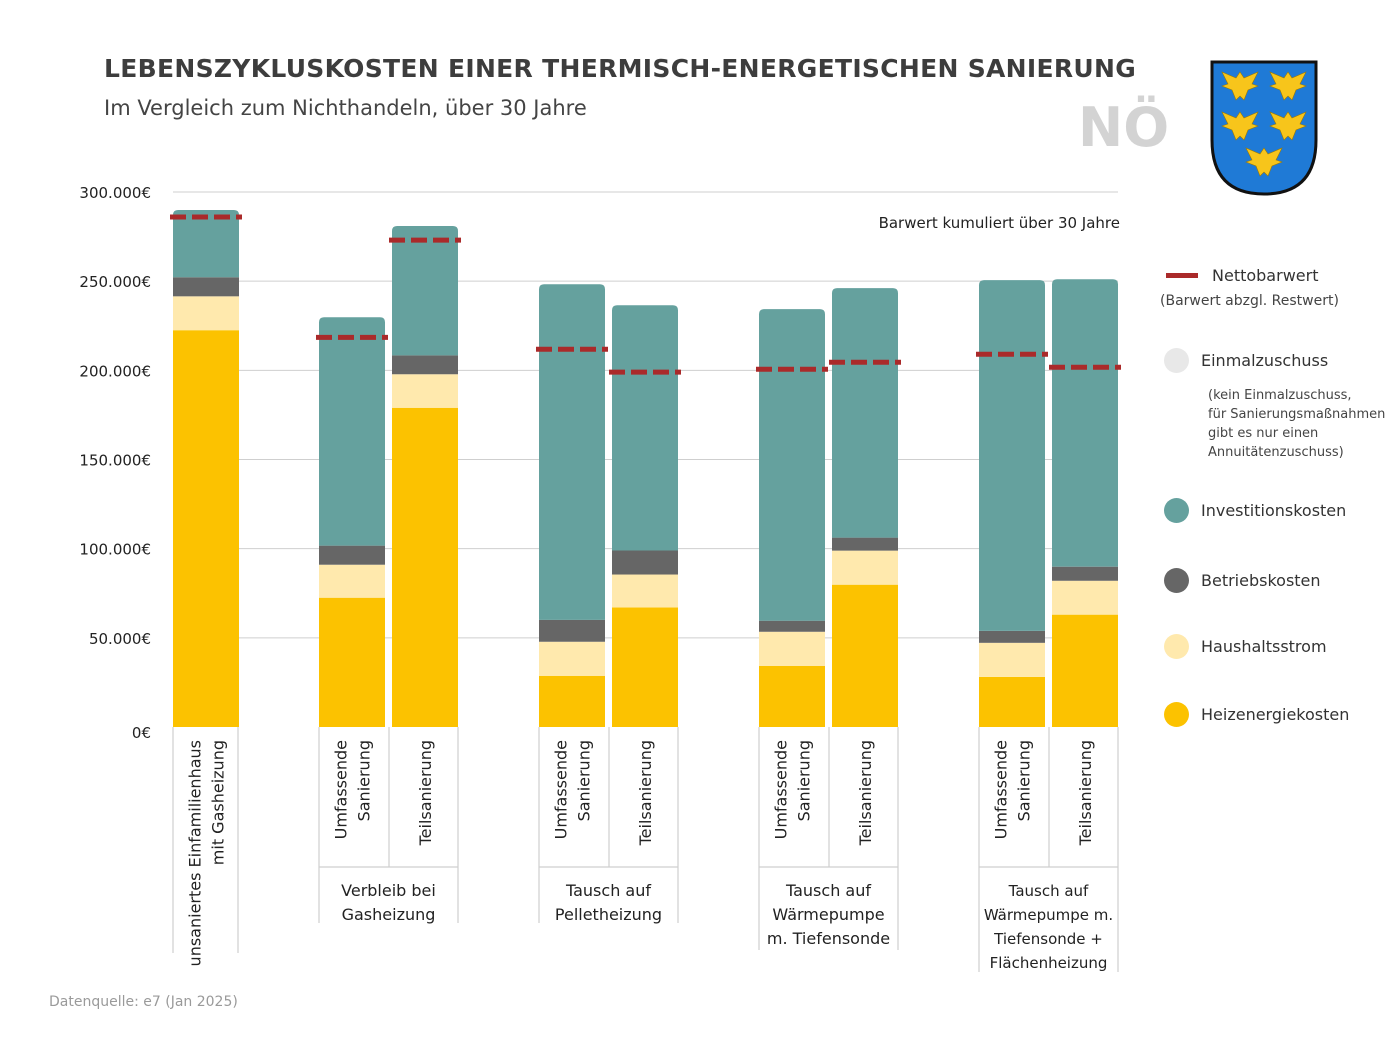 This screenshot has height=1050, width=1400. What do you see at coordinates (1265, 275) in the screenshot?
I see `legend-label: Nettobarwert` at bounding box center [1265, 275].